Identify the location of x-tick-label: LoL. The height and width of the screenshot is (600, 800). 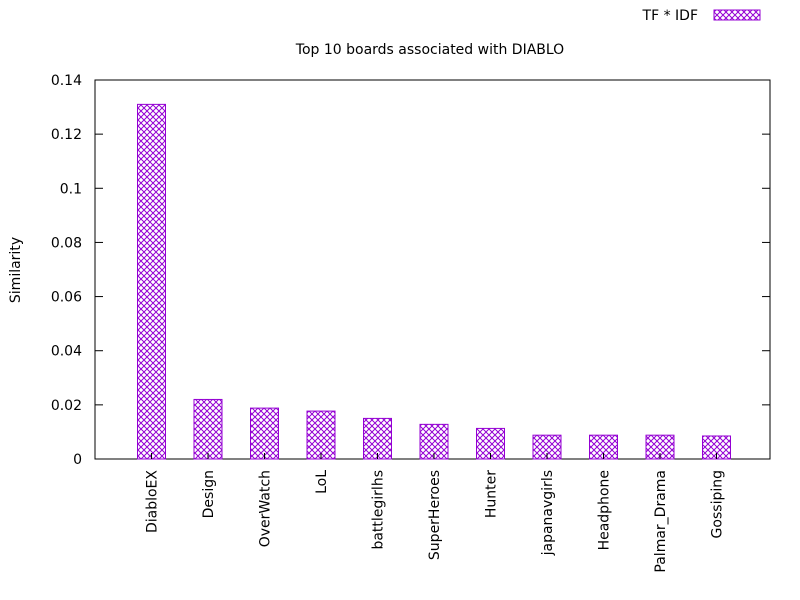
(322, 482).